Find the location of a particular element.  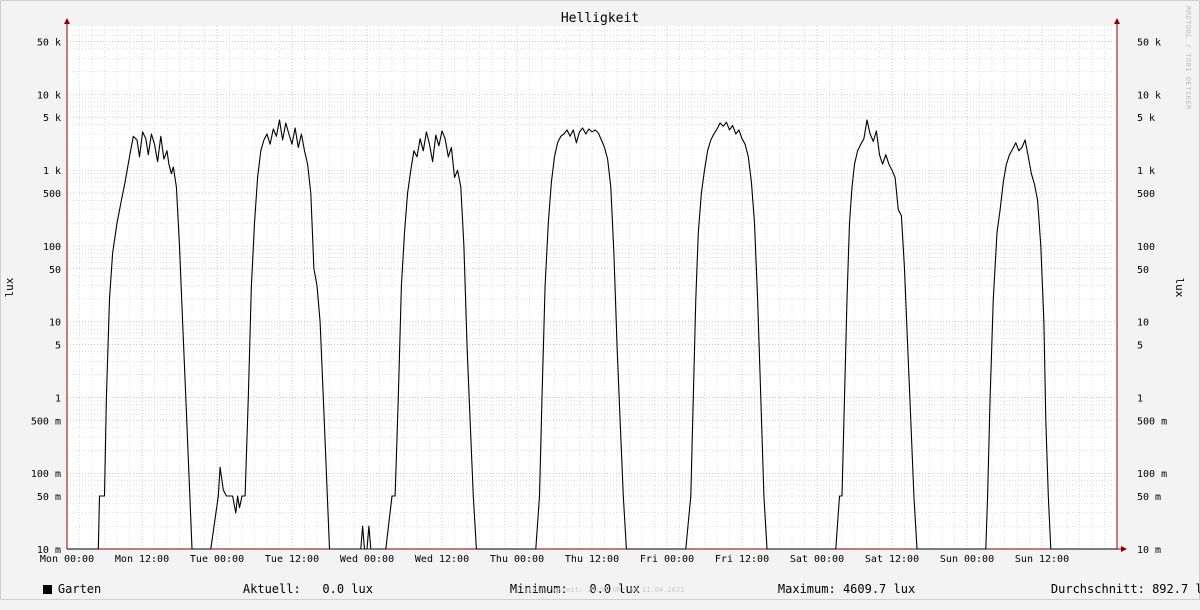

y-tick-label-left: 500 m is located at coordinates (46, 421).